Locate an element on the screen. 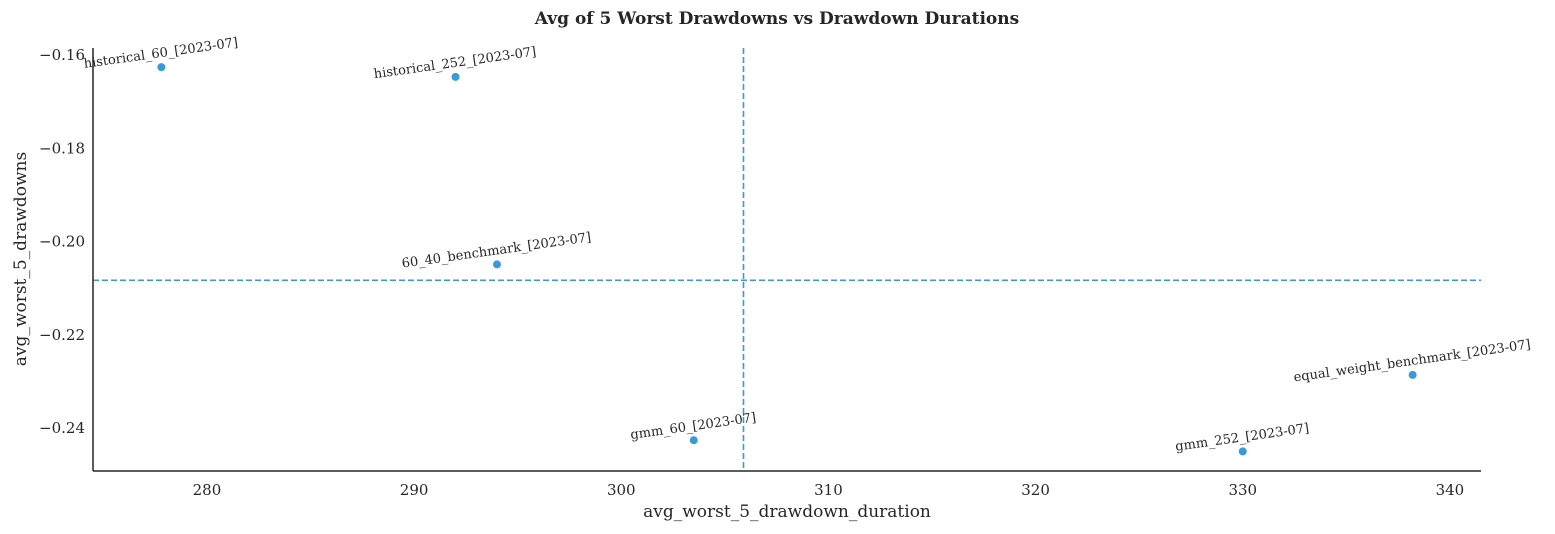 The height and width of the screenshot is (534, 1555). y-axis-ticks: −0.16 −0.18 −0.20 −0.22 −0.24 is located at coordinates (62, 241).